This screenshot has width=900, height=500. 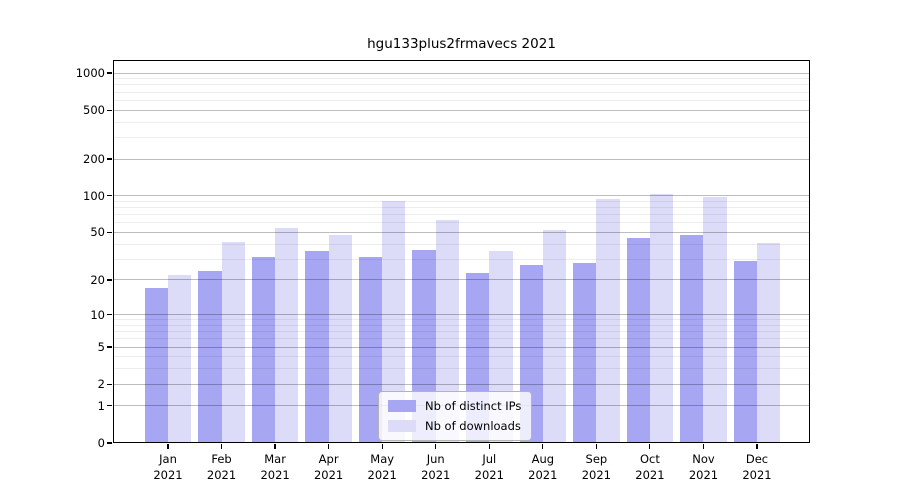 What do you see at coordinates (473, 406) in the screenshot?
I see `legend-label: Nb of distinct IPs` at bounding box center [473, 406].